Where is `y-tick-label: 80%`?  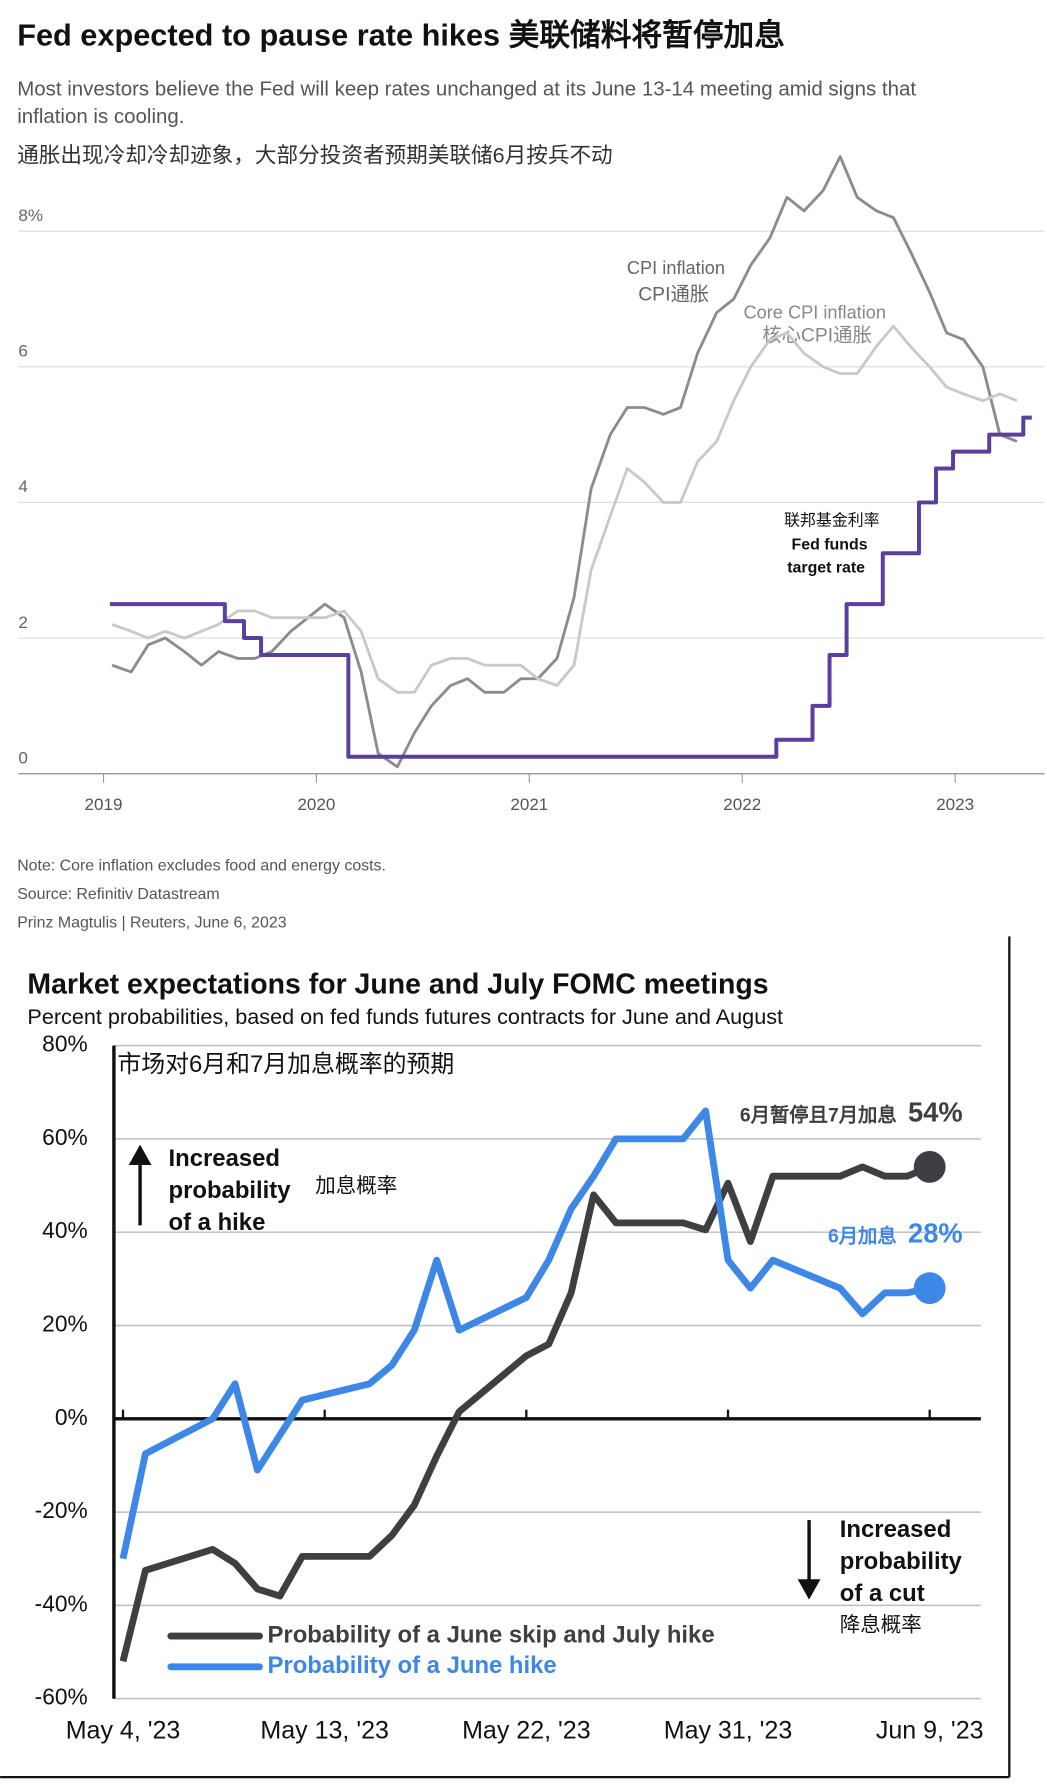
y-tick-label: 80% is located at coordinates (65, 1044).